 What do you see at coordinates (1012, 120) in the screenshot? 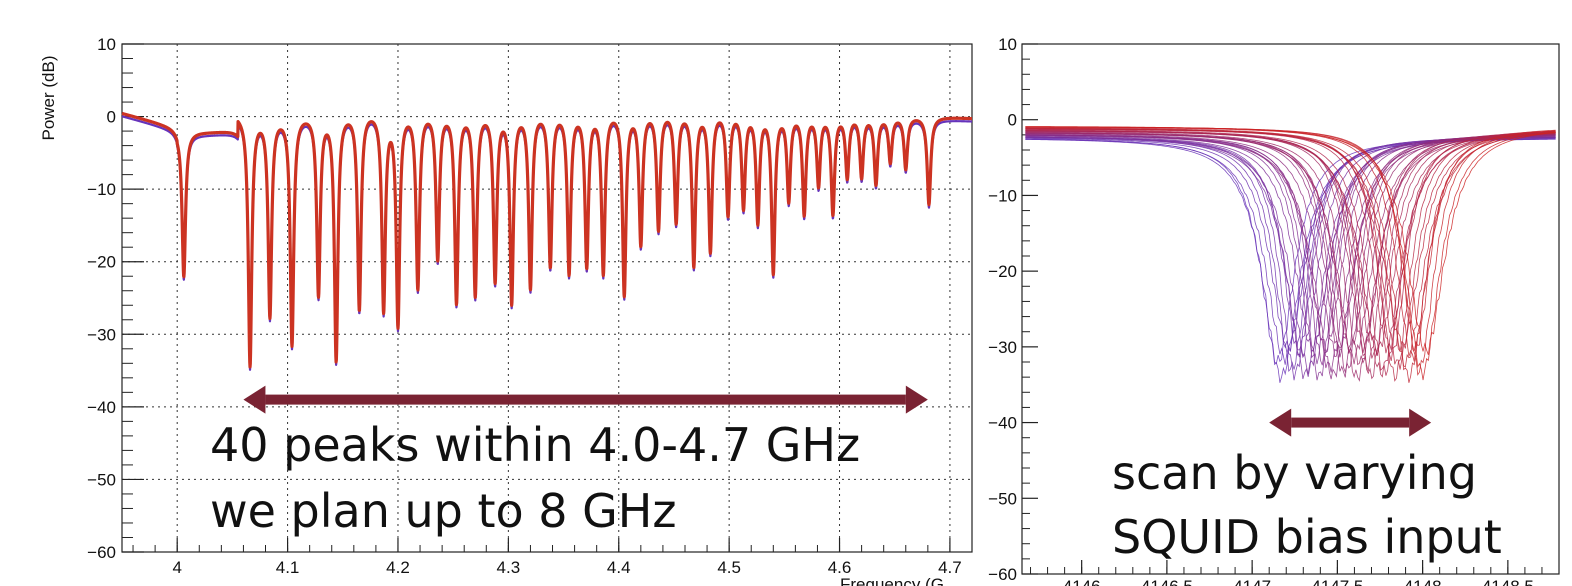
I see `right-y-tick-label: 0` at bounding box center [1012, 120].